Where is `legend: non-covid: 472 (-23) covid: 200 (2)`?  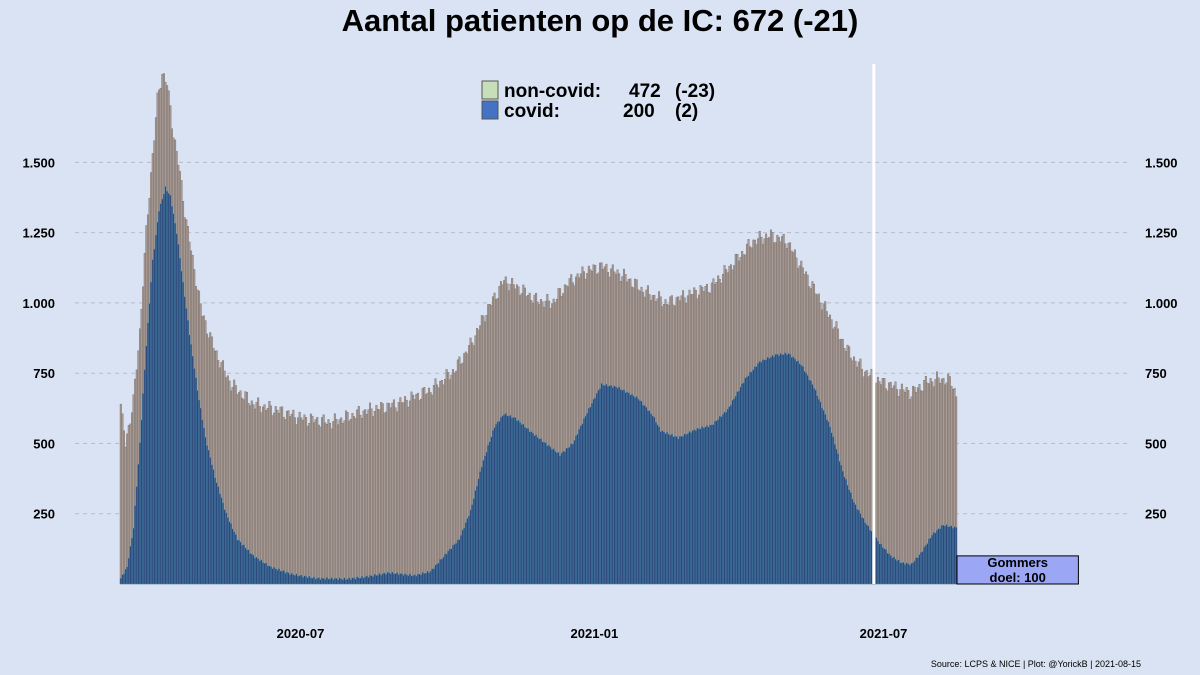
legend: non-covid: 472 (-23) covid: 200 (2) is located at coordinates (598, 101).